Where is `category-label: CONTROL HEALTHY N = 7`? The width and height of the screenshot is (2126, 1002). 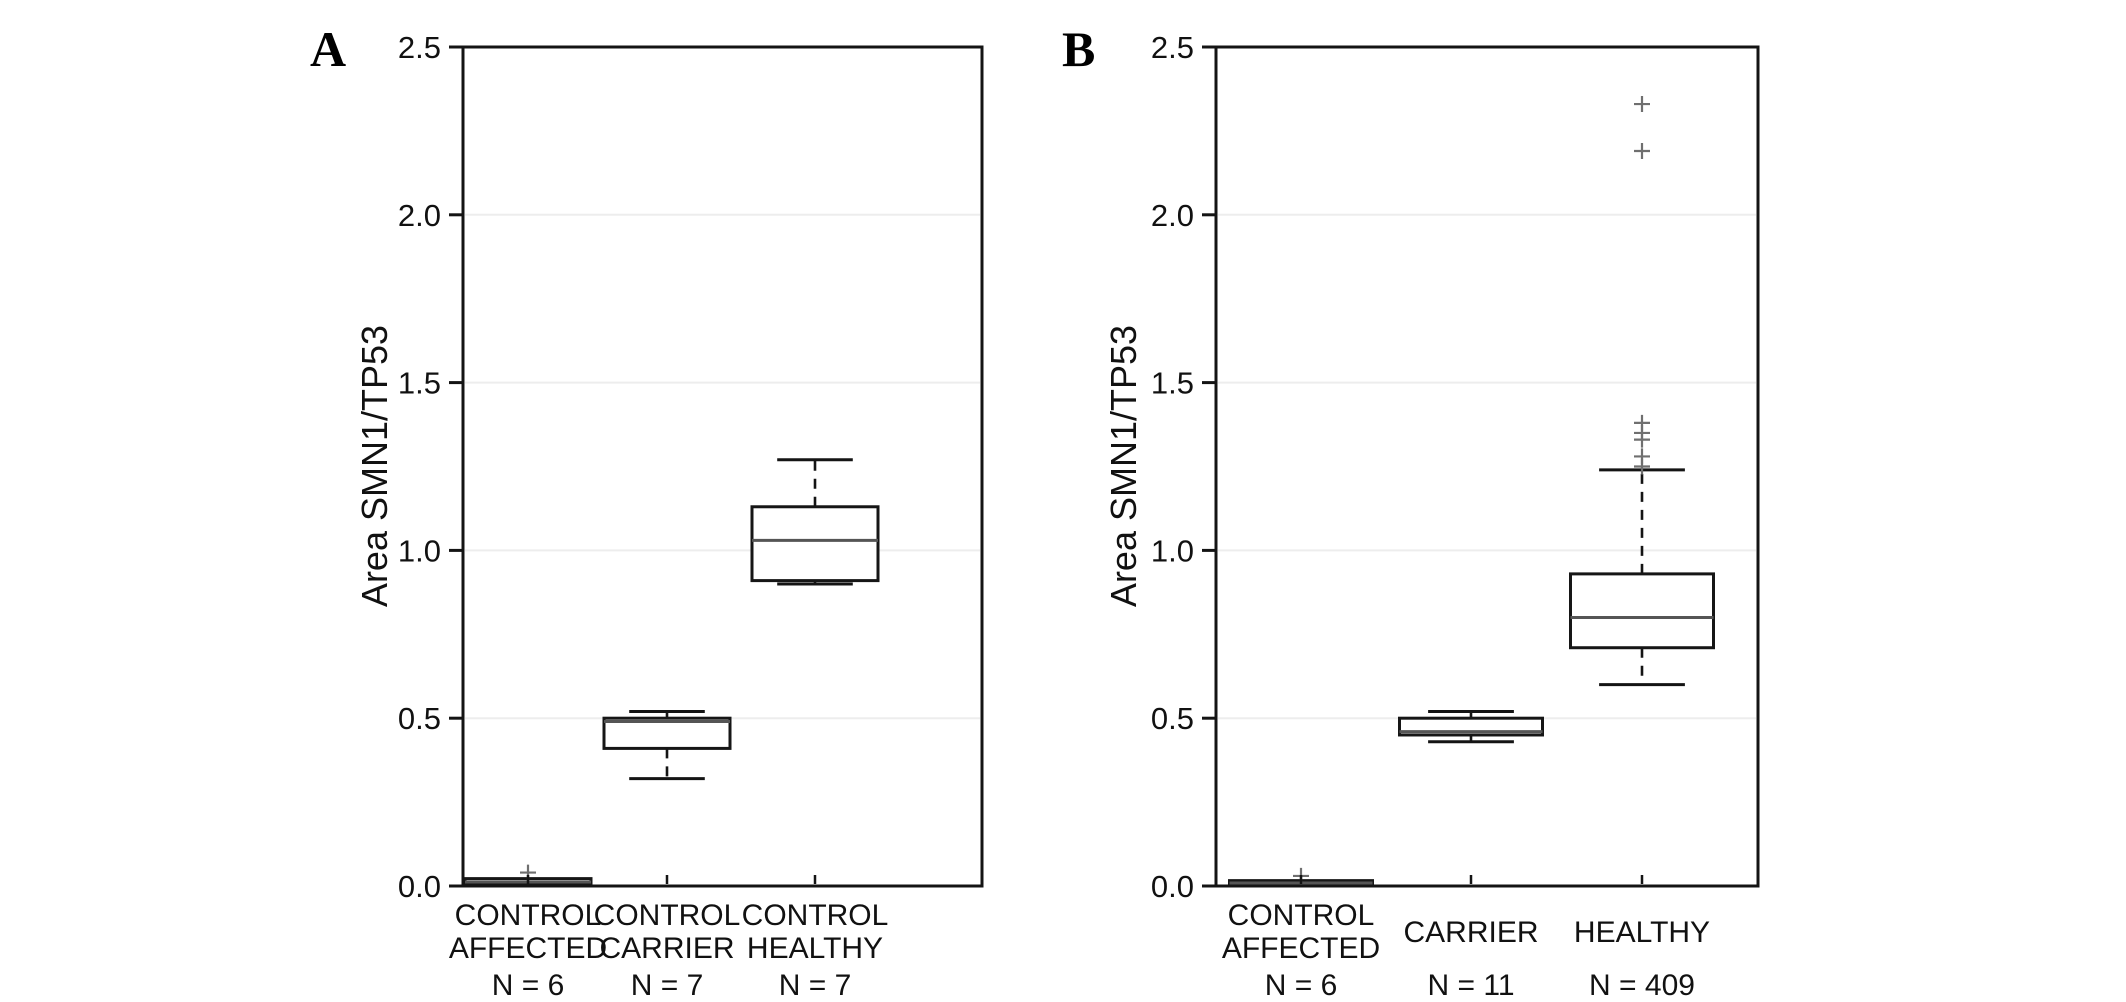
category-label: CONTROL HEALTHY N = 7 is located at coordinates (815, 950).